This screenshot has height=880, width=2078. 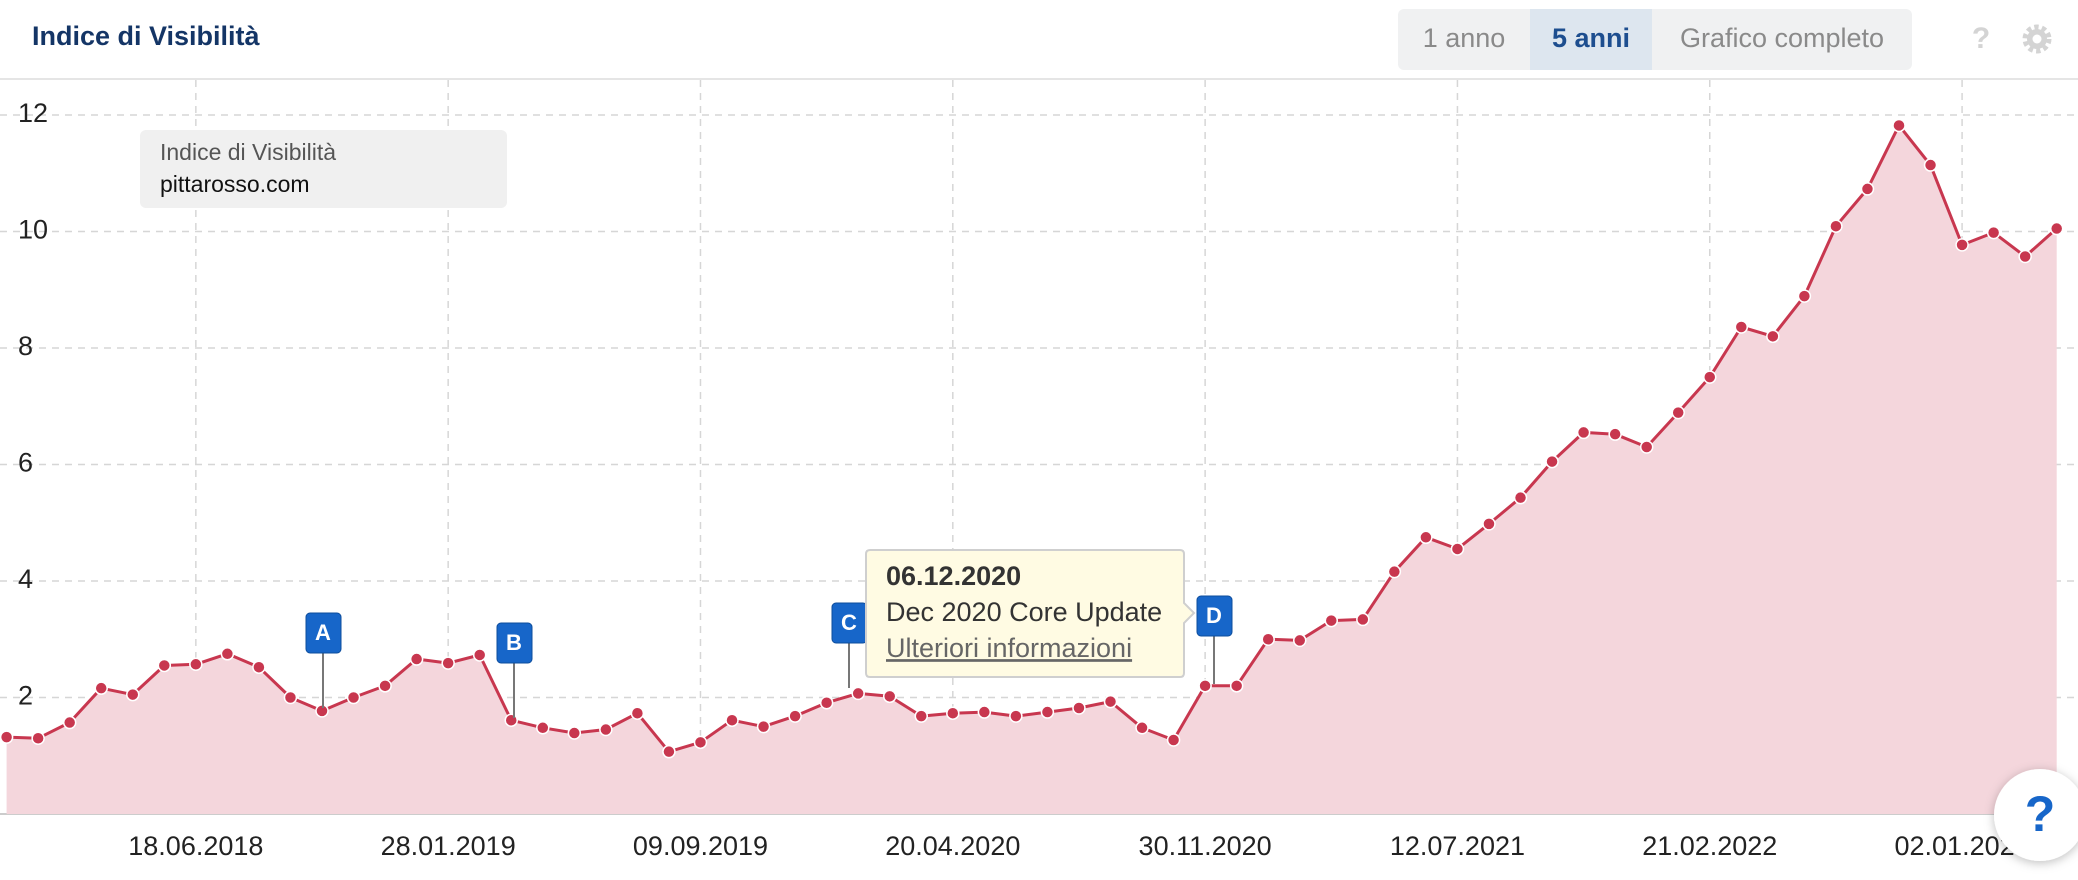 I want to click on range-button-active: 5 anni, so click(x=1591, y=38).